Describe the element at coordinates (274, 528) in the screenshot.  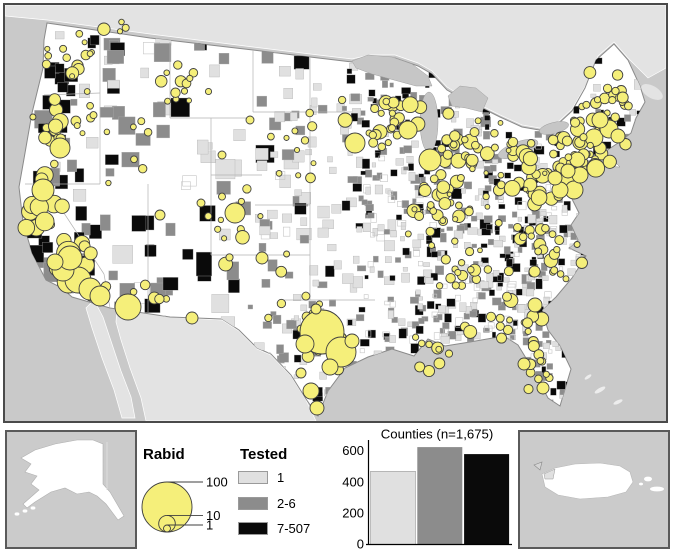
I see `tested-class-row: 7-507` at that location.